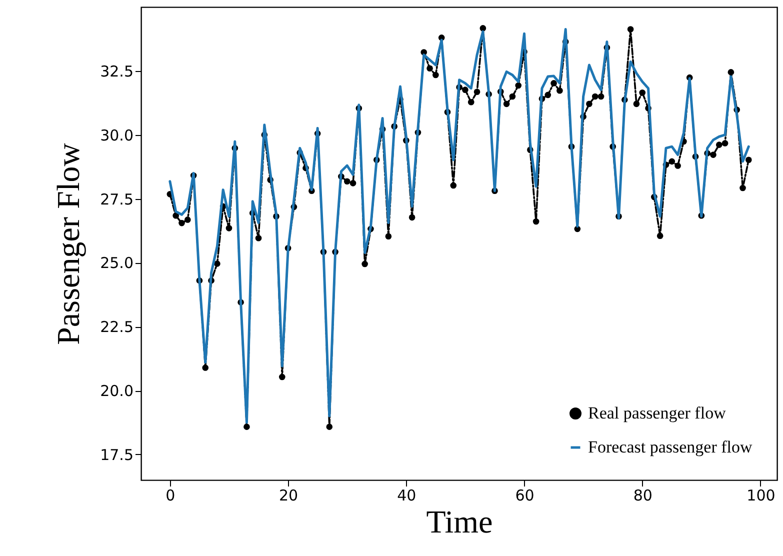  I want to click on y-axis-title: Passenger Flow, so click(68, 244).